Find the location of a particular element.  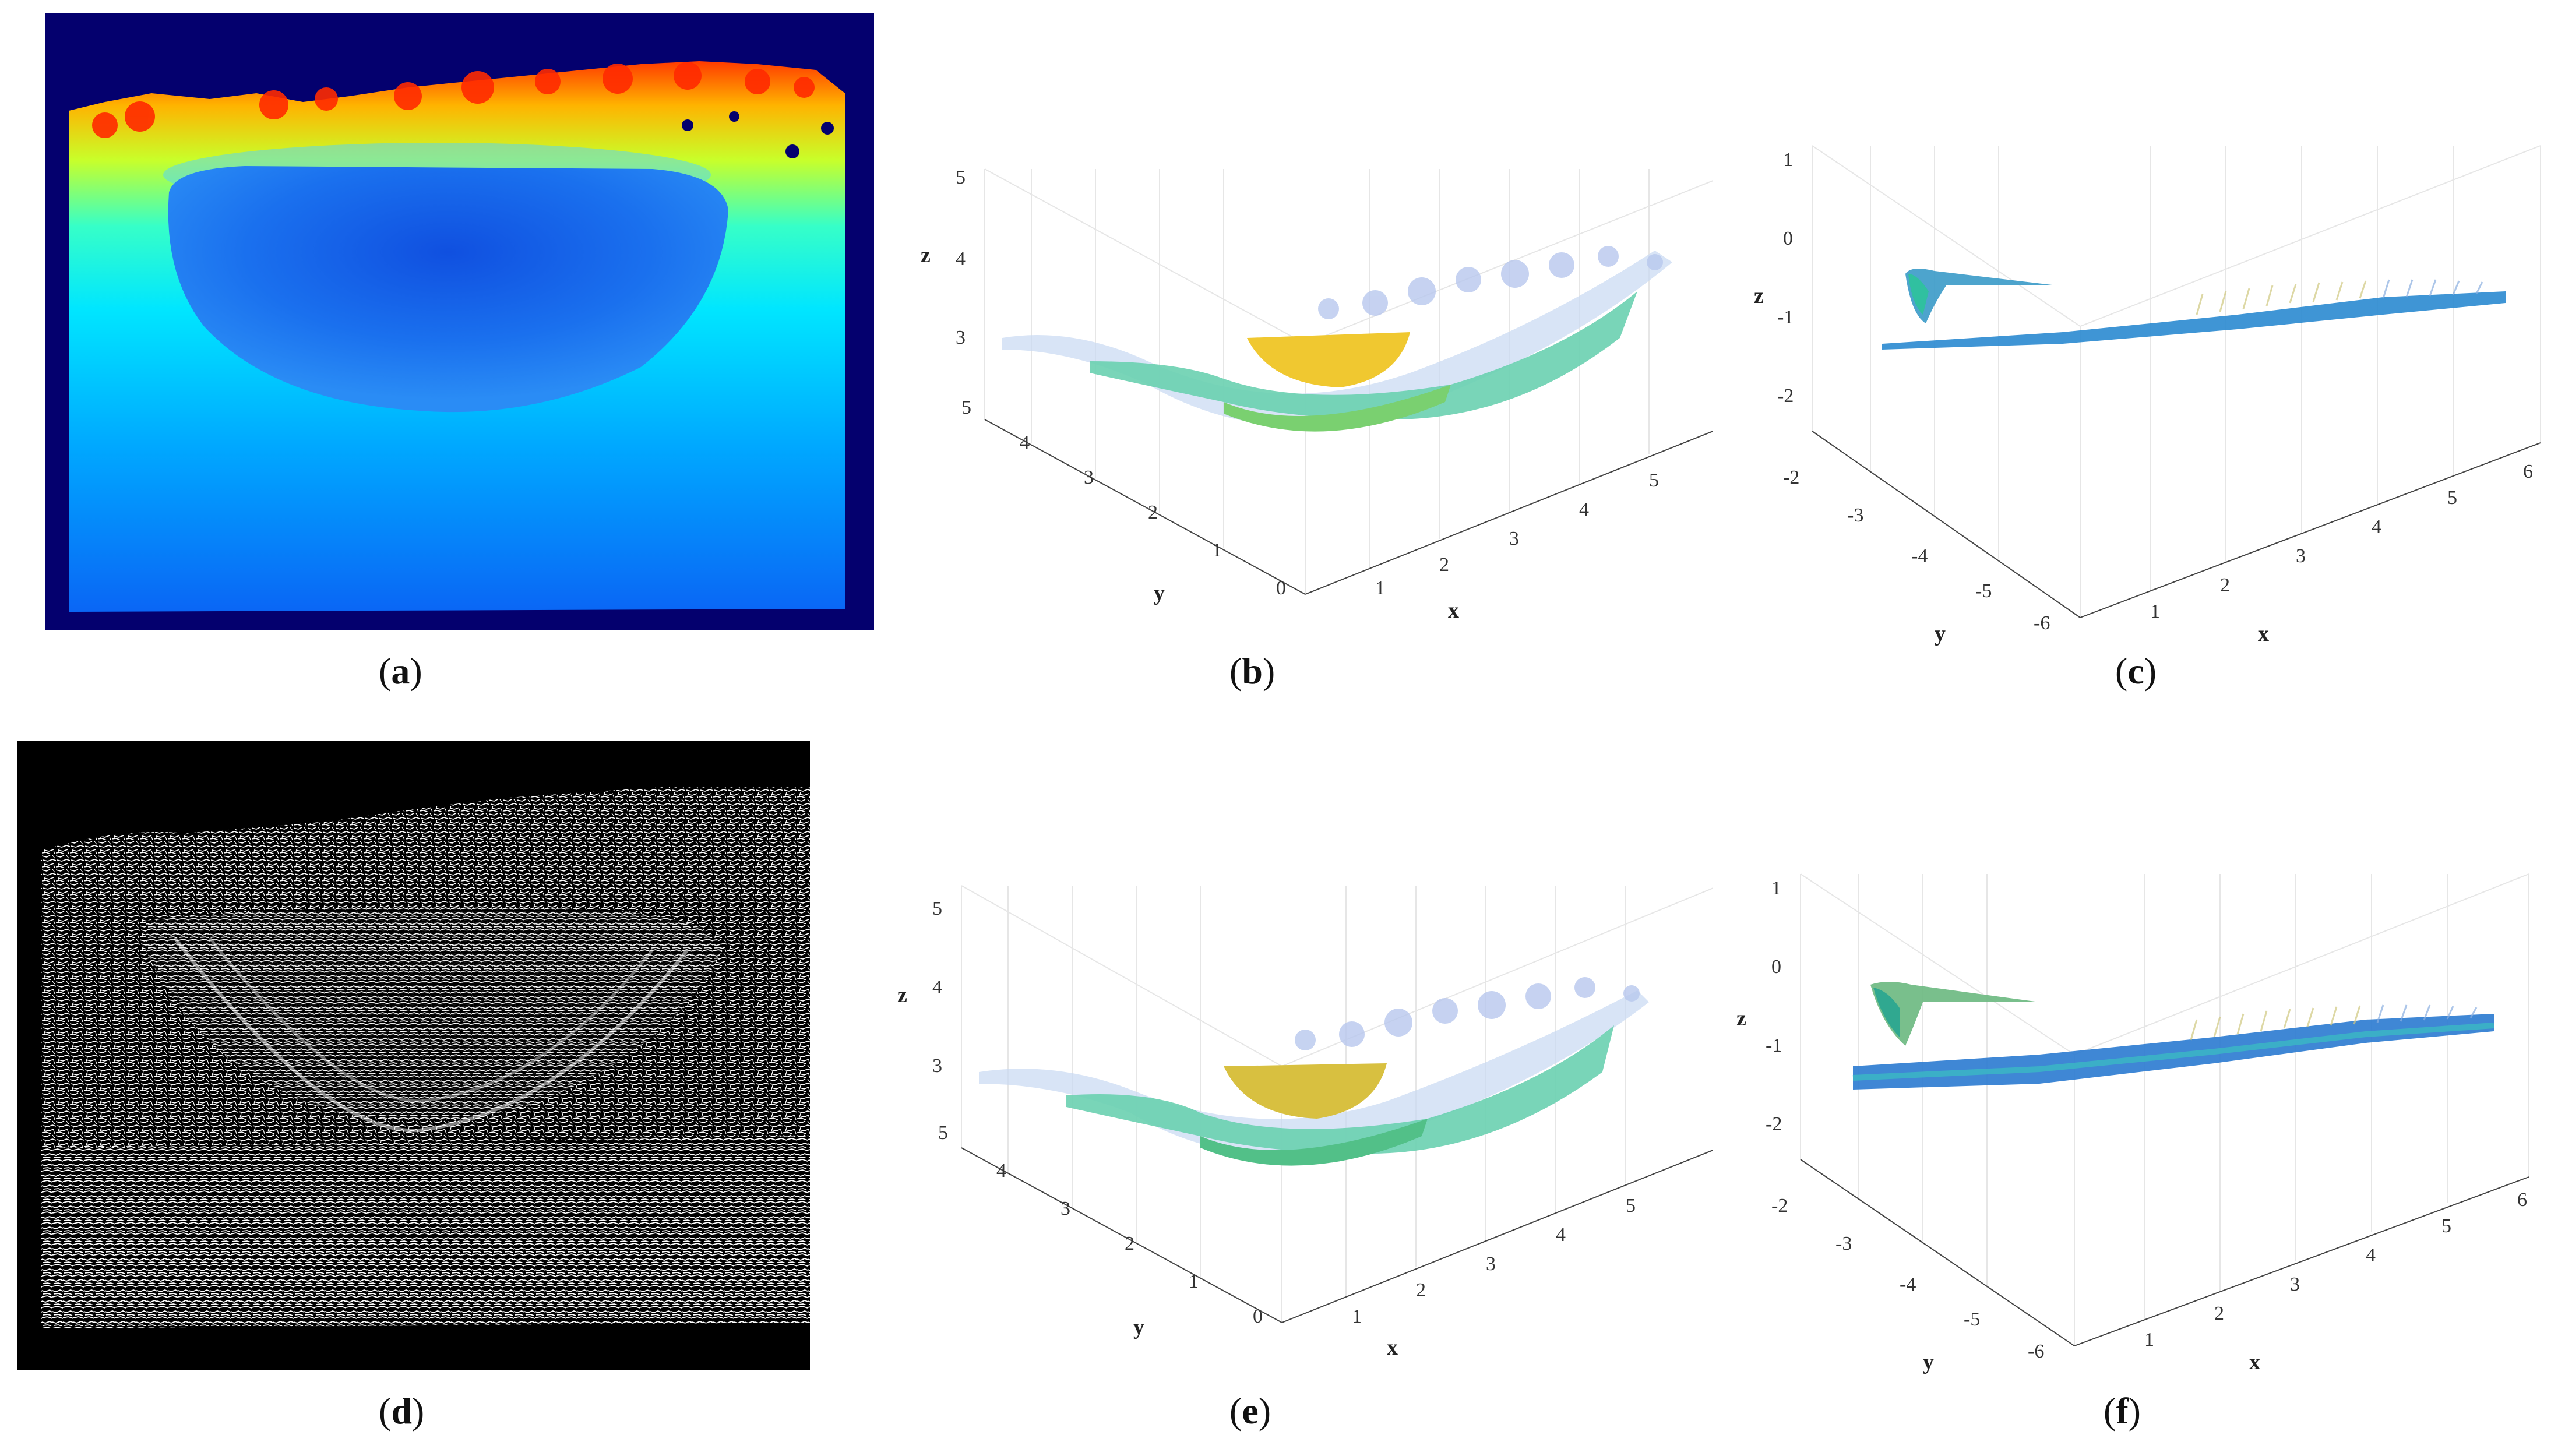

point-cloud-e: 5 4 3 z 5 4 3 2 1 0 y 1 2 3 4 5 x is located at coordinates (1305, 1122).